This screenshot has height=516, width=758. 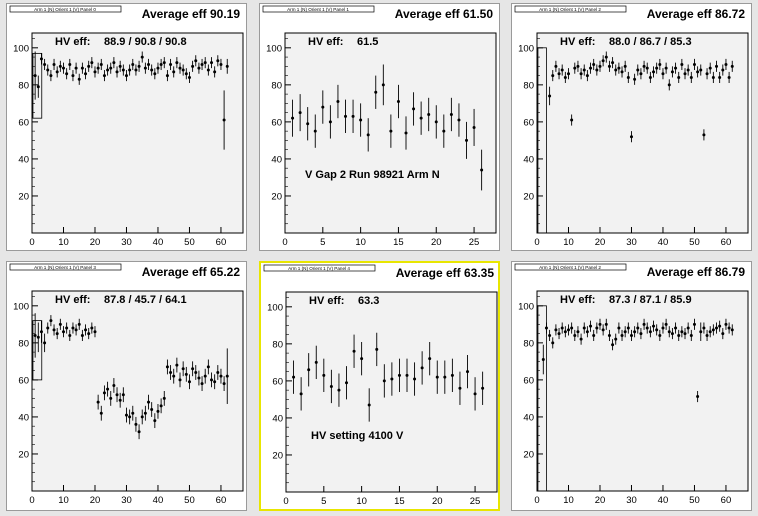 I want to click on y-tick-label: 60, so click(x=528, y=380).